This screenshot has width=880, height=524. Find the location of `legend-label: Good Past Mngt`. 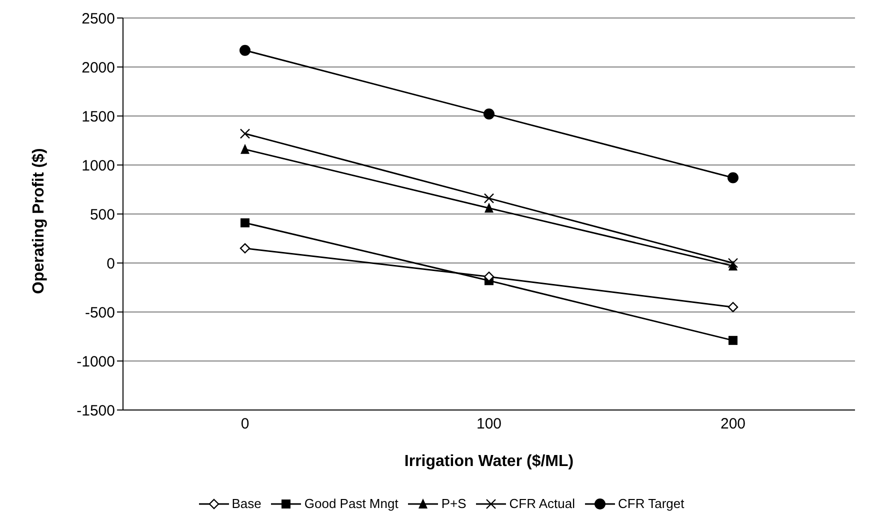

legend-label: Good Past Mngt is located at coordinates (351, 503).